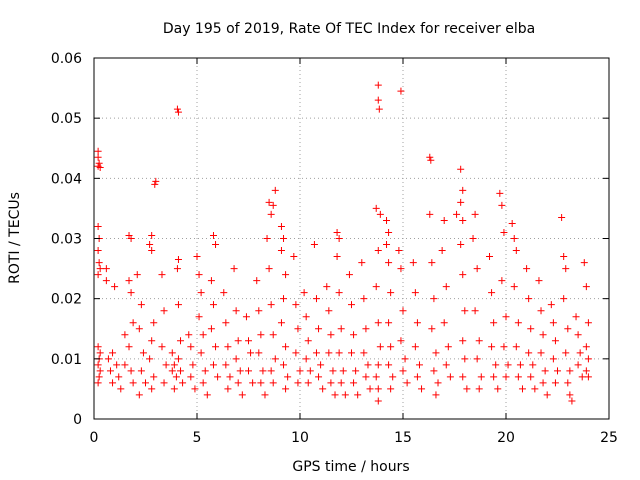 This screenshot has height=480, width=640. I want to click on y-tick-label: 0.05, so click(66, 119).